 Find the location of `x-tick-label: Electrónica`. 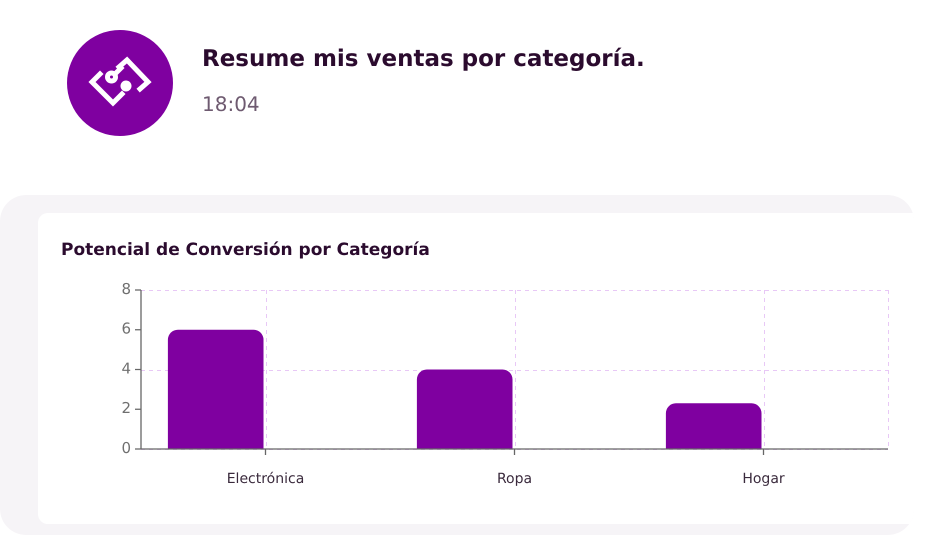

x-tick-label: Electrónica is located at coordinates (265, 479).